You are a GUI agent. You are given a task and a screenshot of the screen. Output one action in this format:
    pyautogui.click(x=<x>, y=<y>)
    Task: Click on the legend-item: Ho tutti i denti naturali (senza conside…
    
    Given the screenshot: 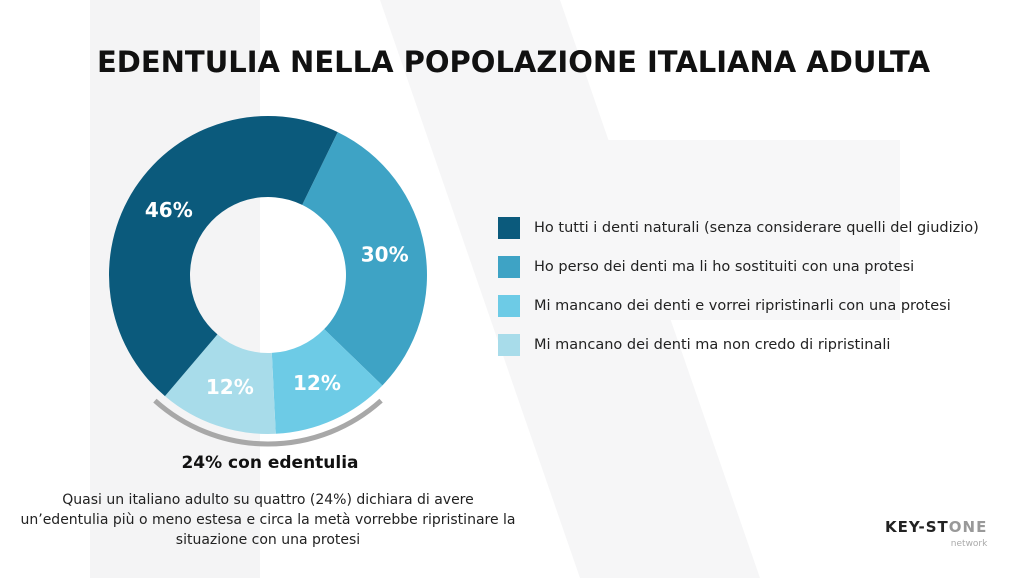 What is the action you would take?
    pyautogui.click(x=738, y=227)
    